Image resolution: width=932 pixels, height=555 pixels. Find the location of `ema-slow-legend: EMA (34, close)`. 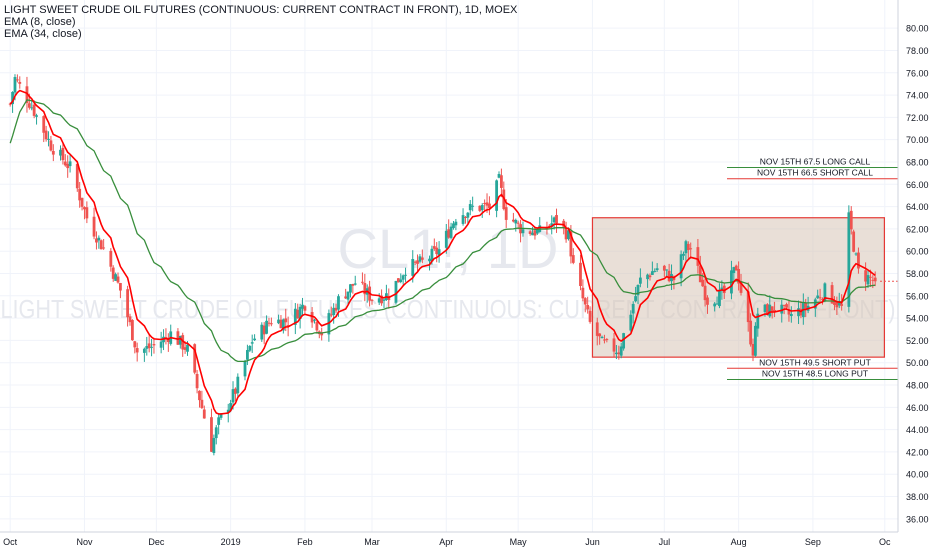

ema-slow-legend: EMA (34, close) is located at coordinates (43, 34).